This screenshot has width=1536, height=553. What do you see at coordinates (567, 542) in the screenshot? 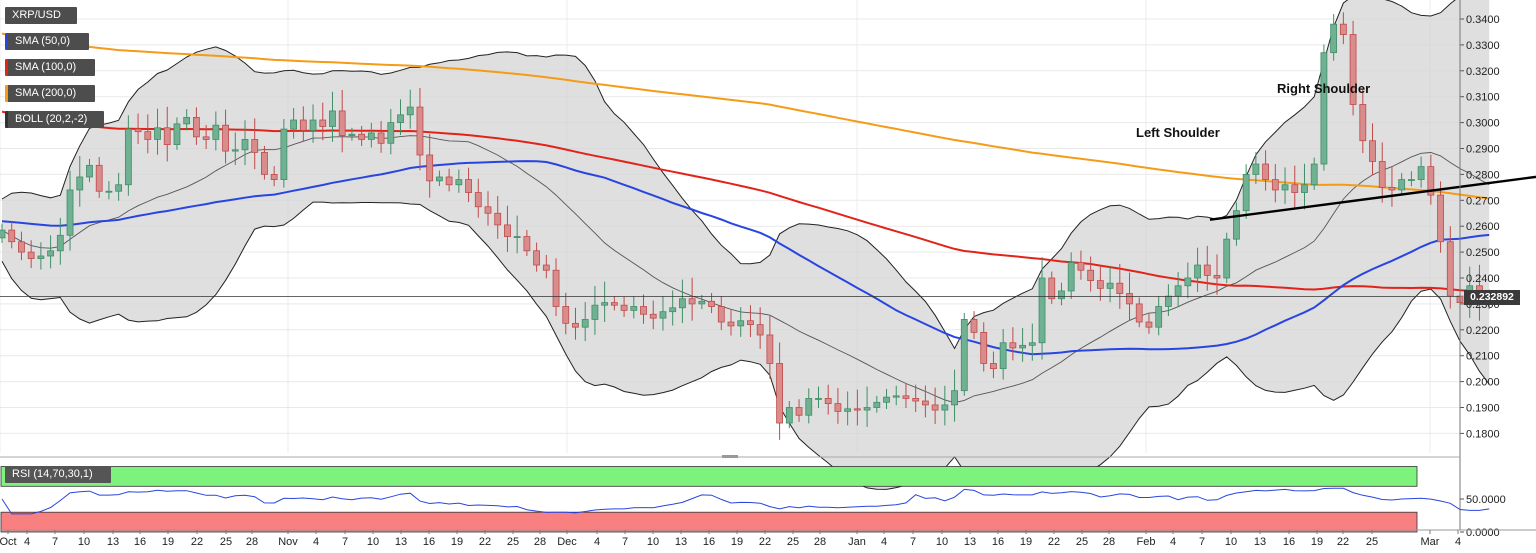
I see `x-tick-label: Dec` at bounding box center [567, 542].